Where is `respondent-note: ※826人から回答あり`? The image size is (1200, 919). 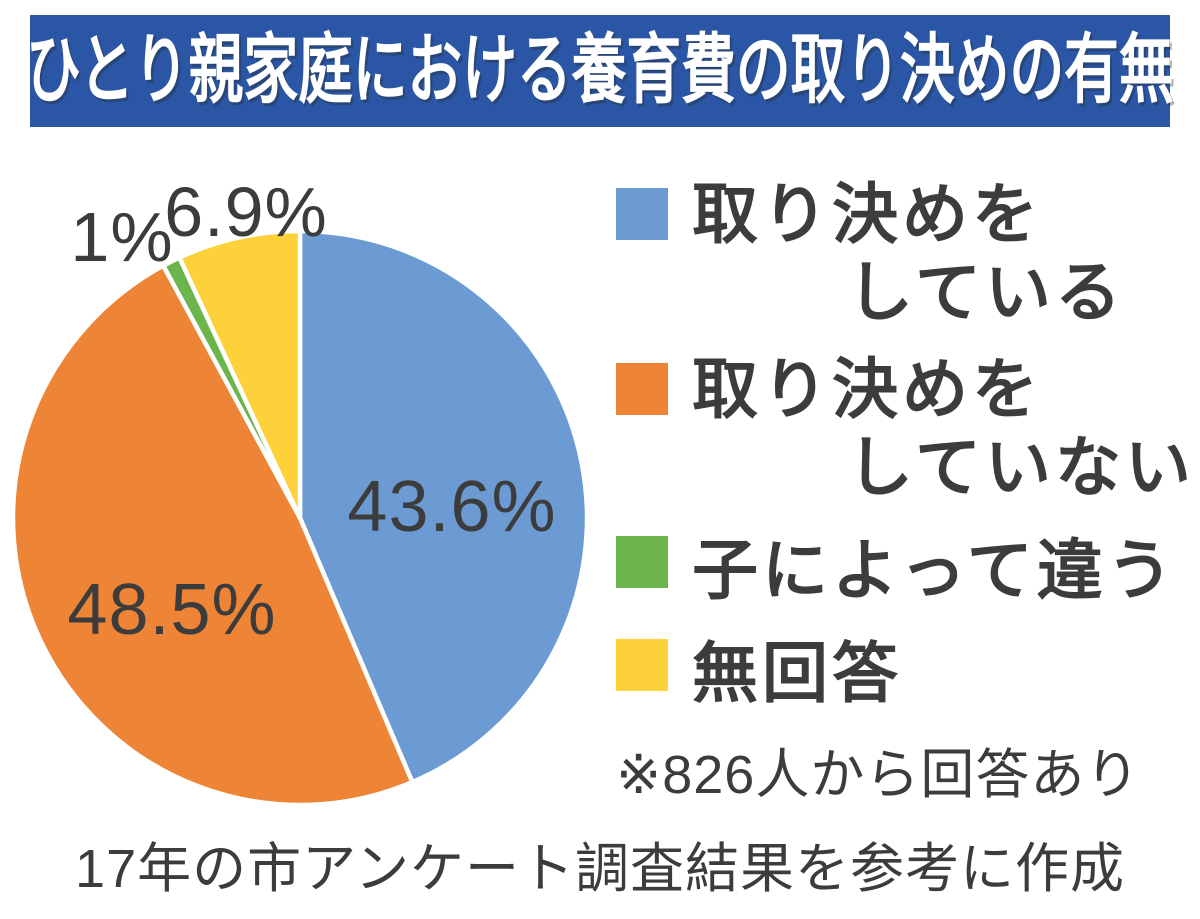 respondent-note: ※826人から回答あり is located at coordinates (878, 775).